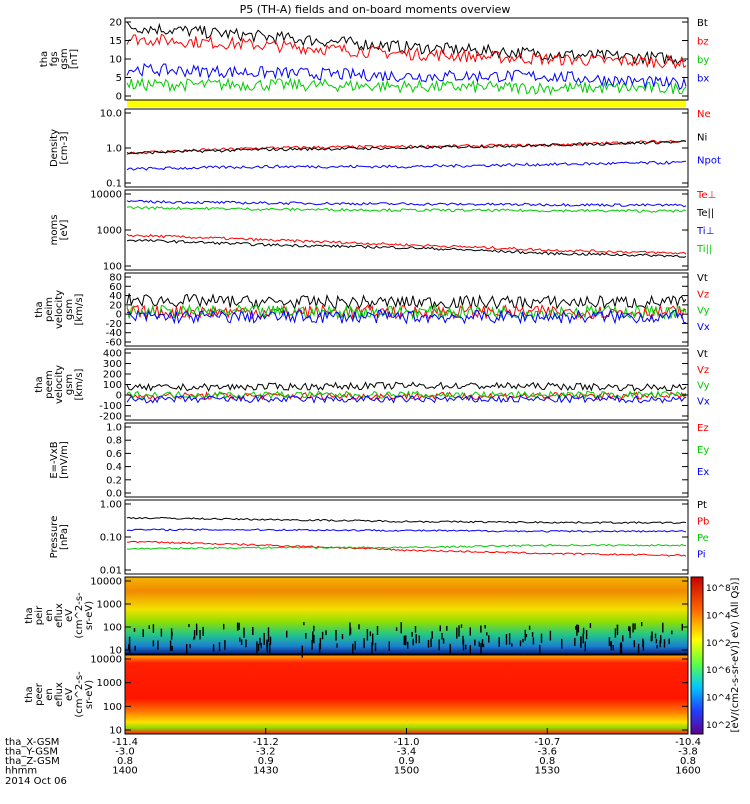 Image resolution: width=750 pixels, height=804 pixels. What do you see at coordinates (114, 184) in the screenshot?
I see `ytick-label: 0.1` at bounding box center [114, 184].